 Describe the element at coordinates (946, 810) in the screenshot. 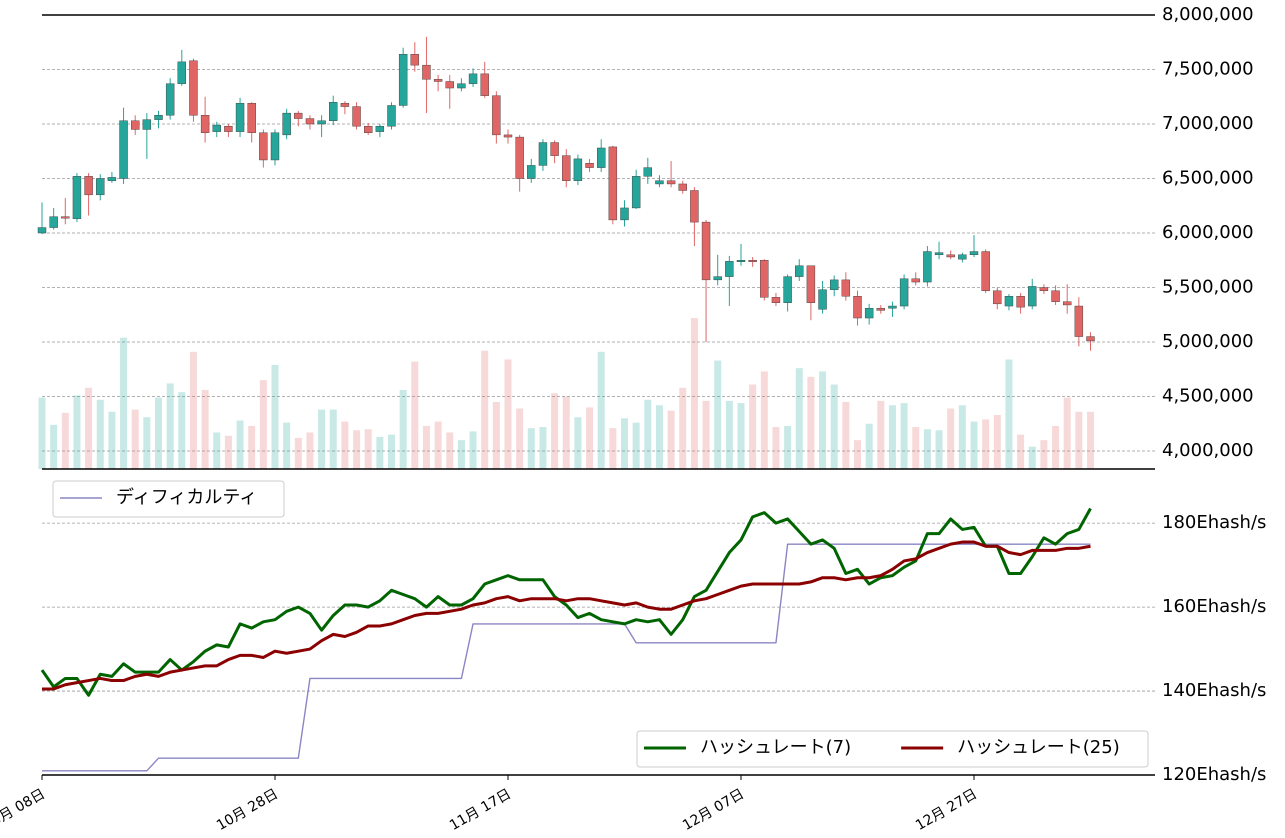

I see `x-tick-label: 12月 27日` at that location.